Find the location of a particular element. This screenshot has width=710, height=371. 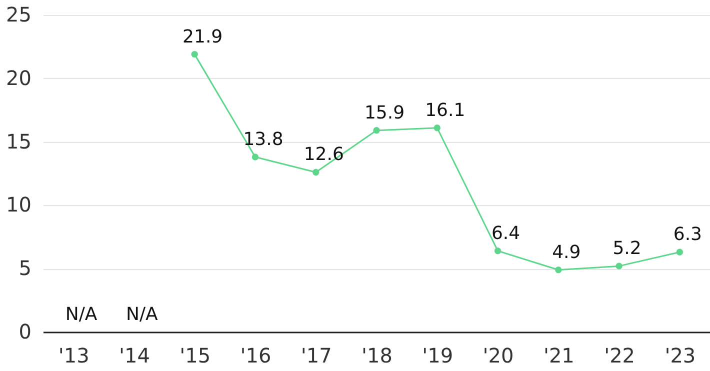

data-label: 15.9 is located at coordinates (384, 113).